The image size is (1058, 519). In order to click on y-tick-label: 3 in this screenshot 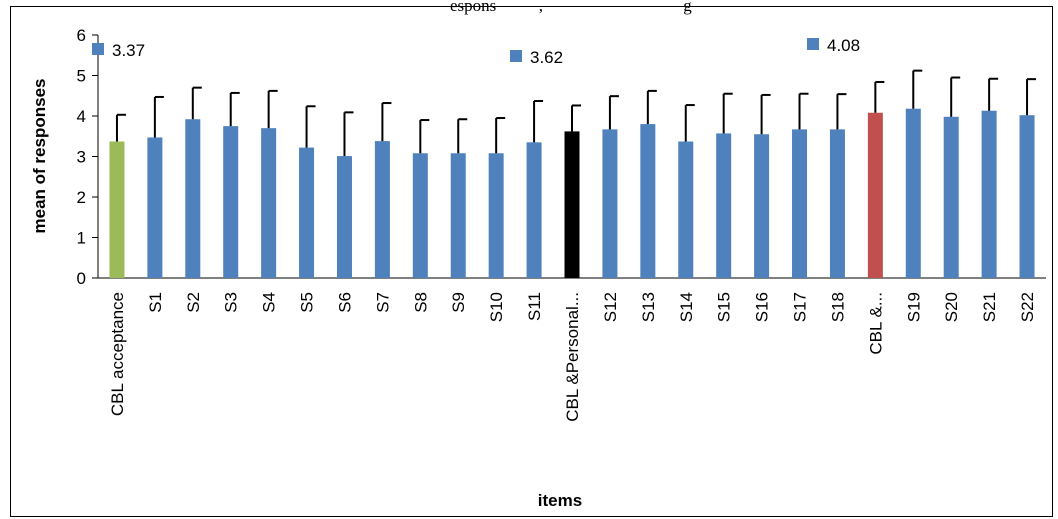, I will do `click(81, 157)`.